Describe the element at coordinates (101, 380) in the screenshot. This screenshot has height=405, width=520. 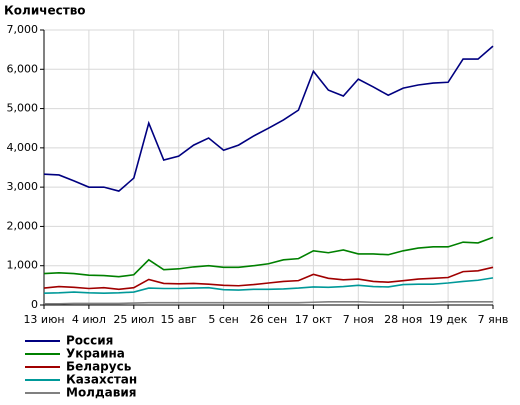
I see `legend-label: Казахстан` at that location.